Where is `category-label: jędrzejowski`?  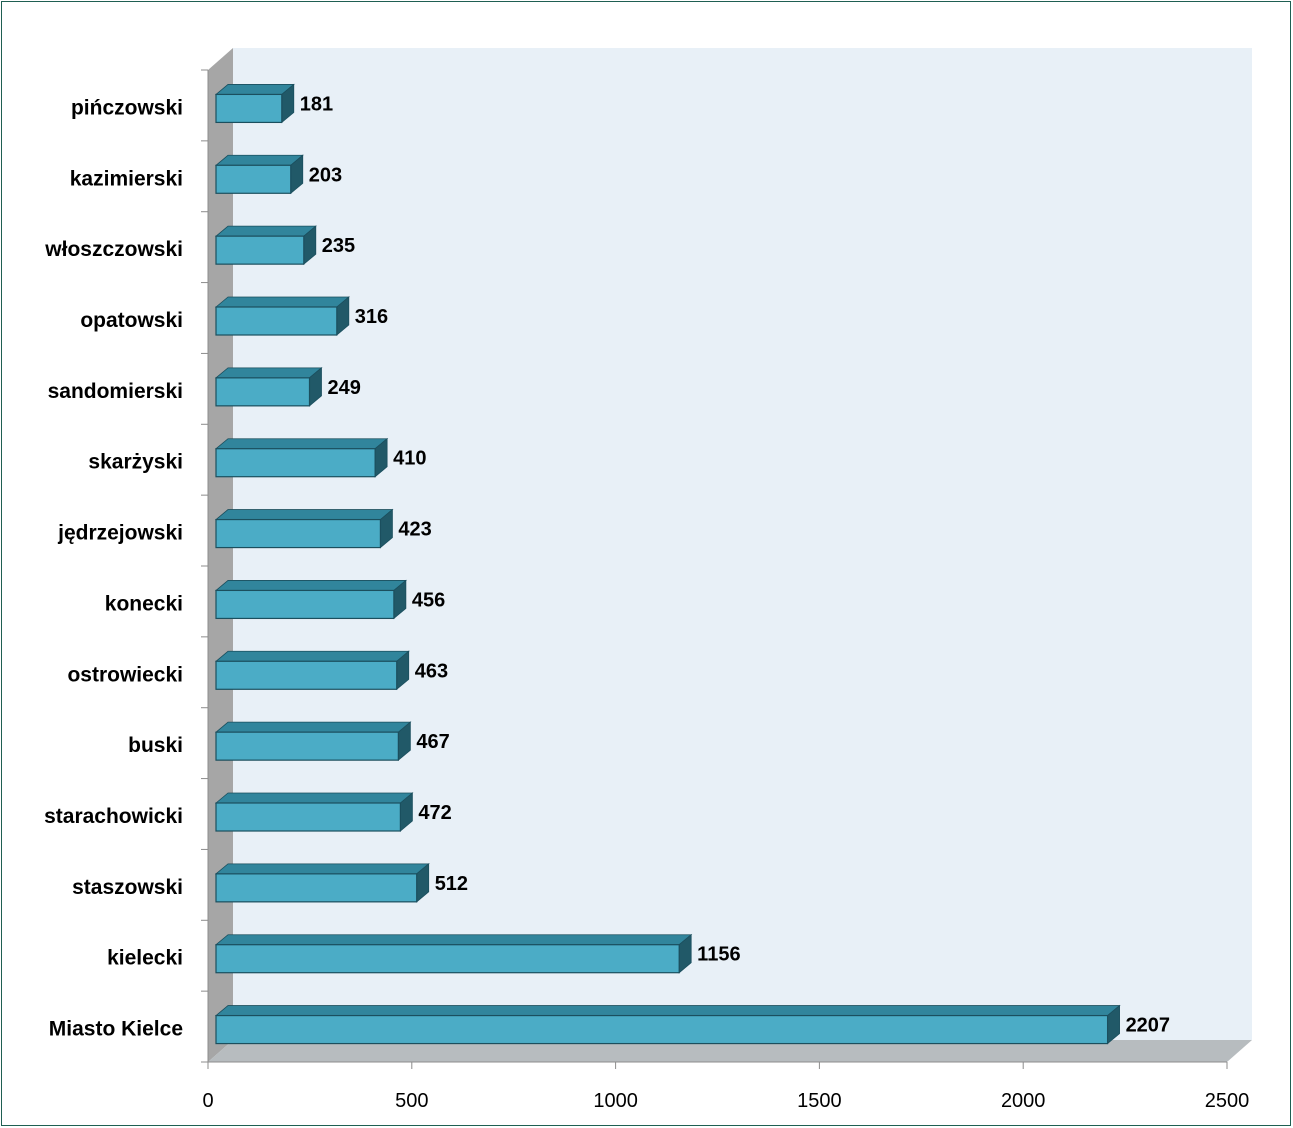 category-label: jędrzejowski is located at coordinates (120, 533).